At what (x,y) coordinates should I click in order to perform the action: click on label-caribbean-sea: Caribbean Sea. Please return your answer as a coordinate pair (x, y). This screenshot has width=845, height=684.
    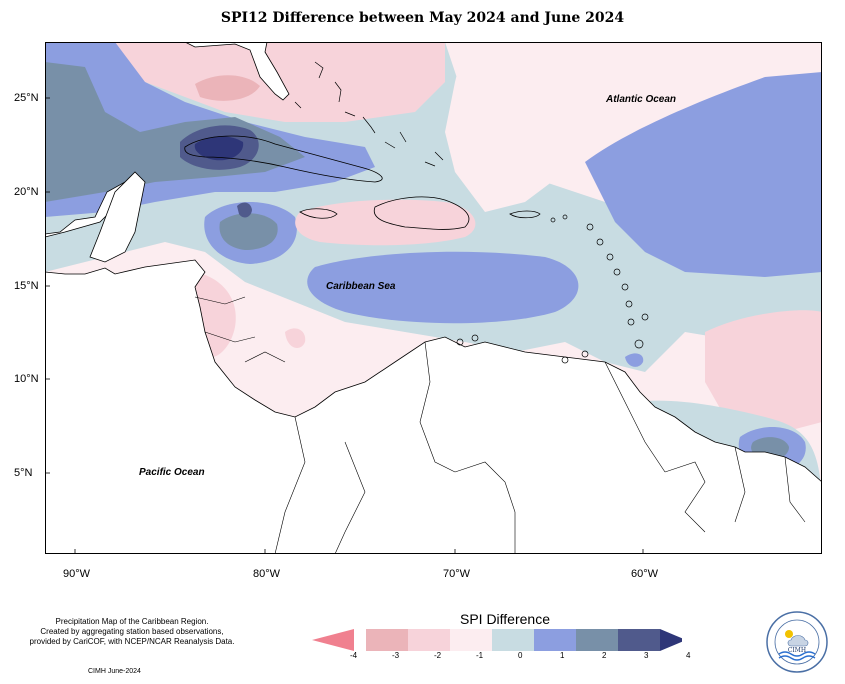
    Looking at the image, I should click on (361, 286).